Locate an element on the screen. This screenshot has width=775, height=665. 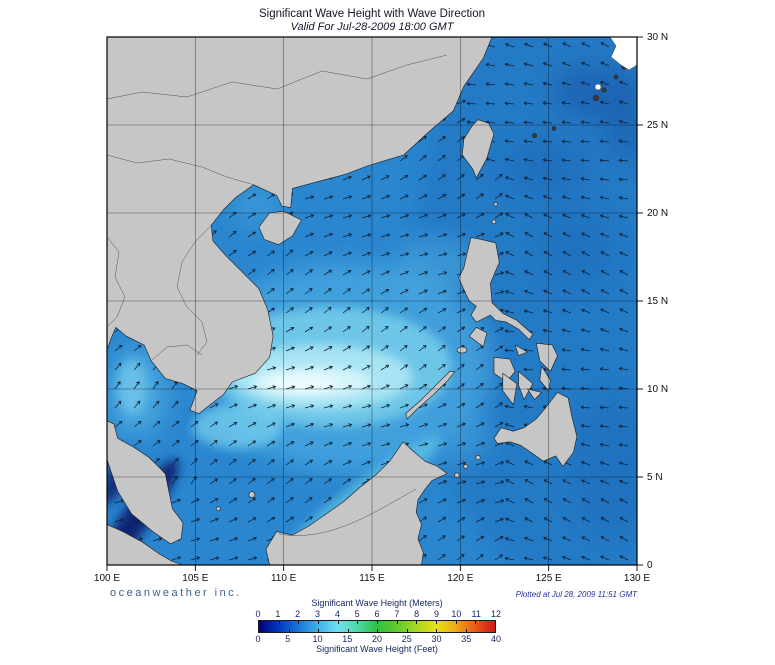
legend-meters-tick-label: 2 is located at coordinates (298, 614).